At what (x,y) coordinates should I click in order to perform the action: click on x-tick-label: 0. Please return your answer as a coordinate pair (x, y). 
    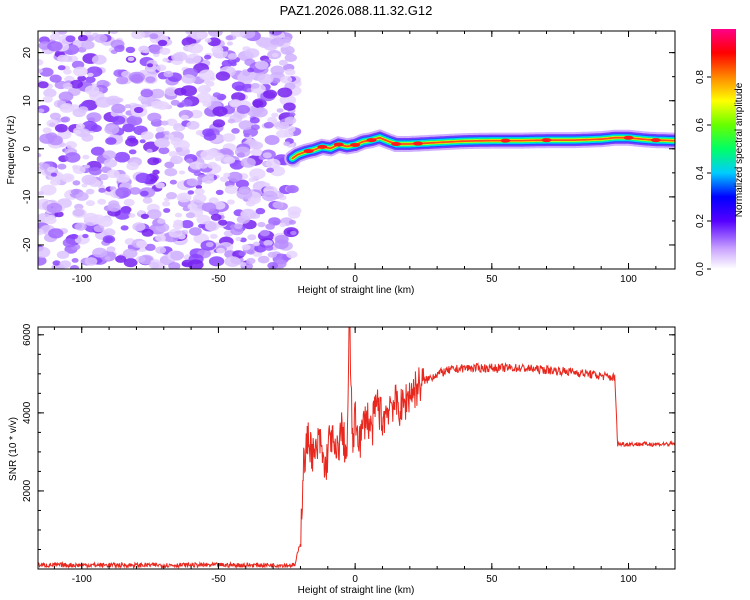
    Looking at the image, I should click on (355, 279).